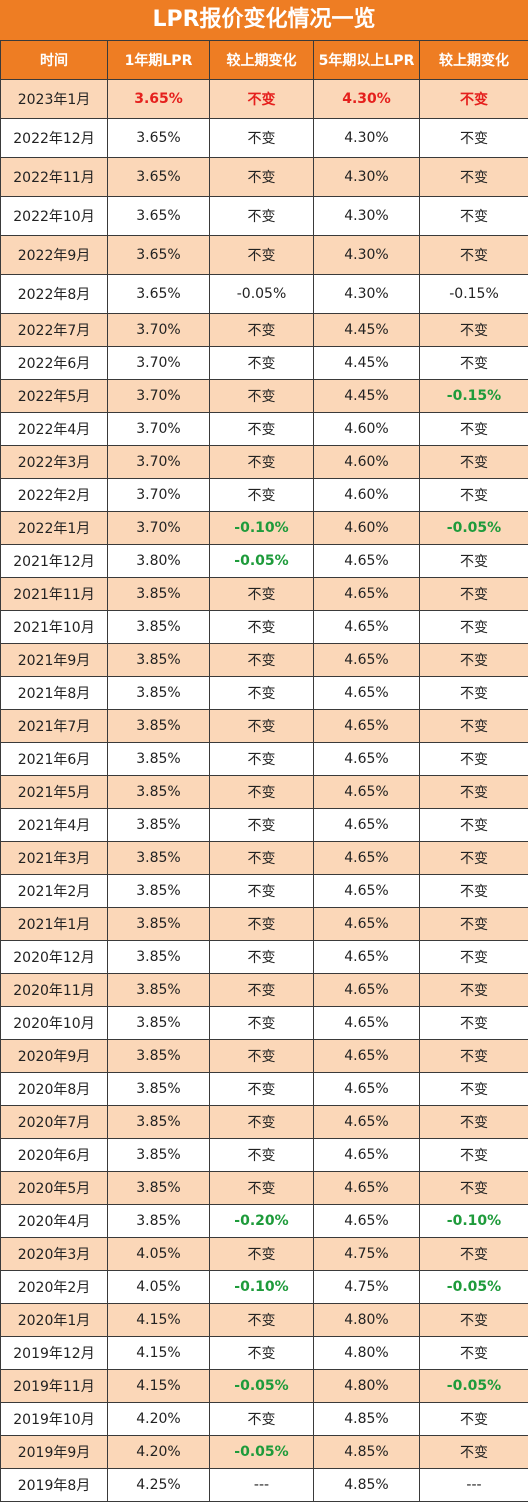 The width and height of the screenshot is (528, 1509). Describe the element at coordinates (261, 1485) in the screenshot. I see `cell-1y-change: ---` at that location.